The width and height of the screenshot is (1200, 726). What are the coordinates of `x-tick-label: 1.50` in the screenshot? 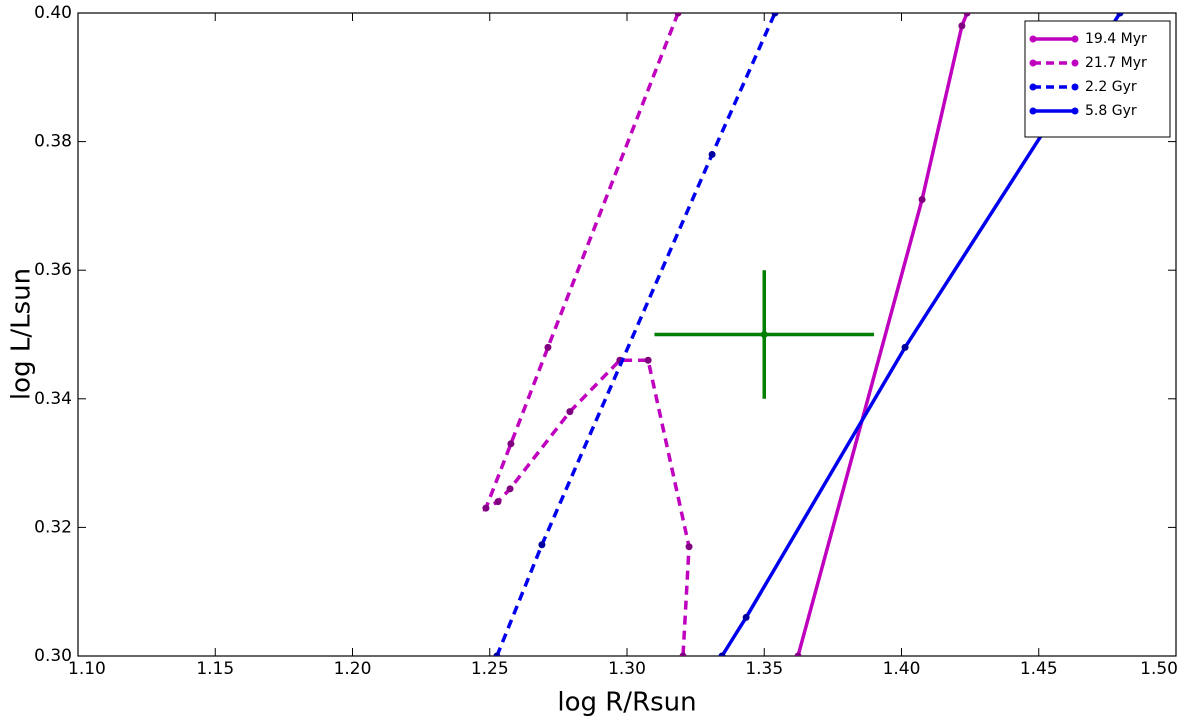 It's located at (1159, 669).